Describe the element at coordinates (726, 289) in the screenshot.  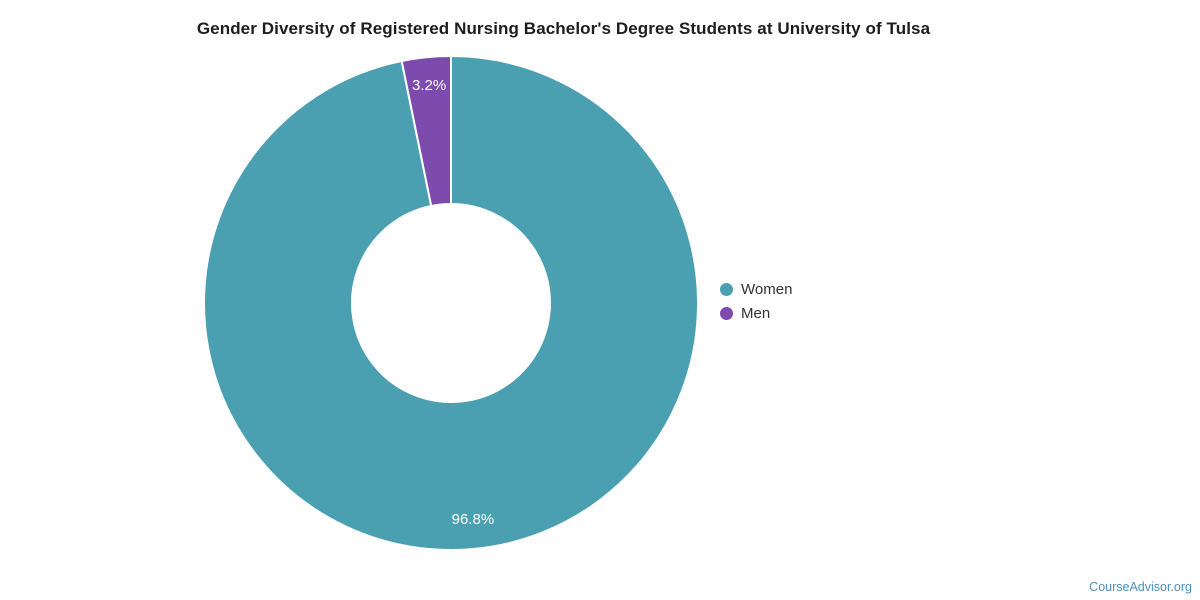
I see `legend-marker-women-icon` at that location.